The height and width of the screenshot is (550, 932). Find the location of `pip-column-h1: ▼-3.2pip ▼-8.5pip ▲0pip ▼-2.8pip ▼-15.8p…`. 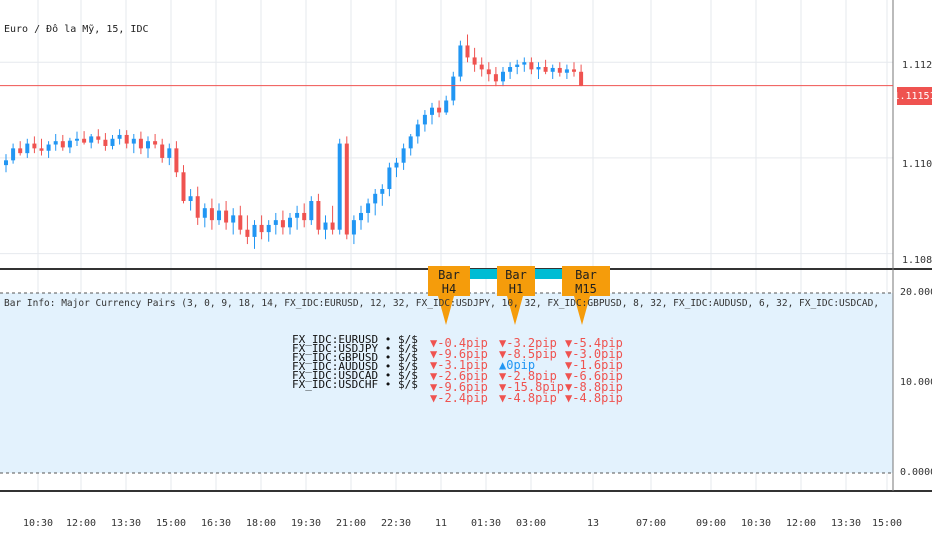

pip-column-h1: ▼-3.2pip ▼-8.5pip ▲0pip ▼-2.8pip ▼-15.8p… is located at coordinates (532, 370).